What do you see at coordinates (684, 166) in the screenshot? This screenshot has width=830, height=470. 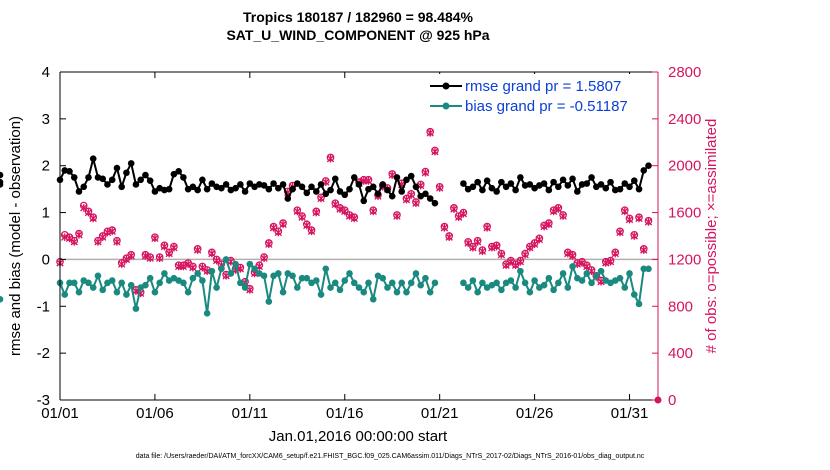 I see `y2-tick-label: 2000` at bounding box center [684, 166].